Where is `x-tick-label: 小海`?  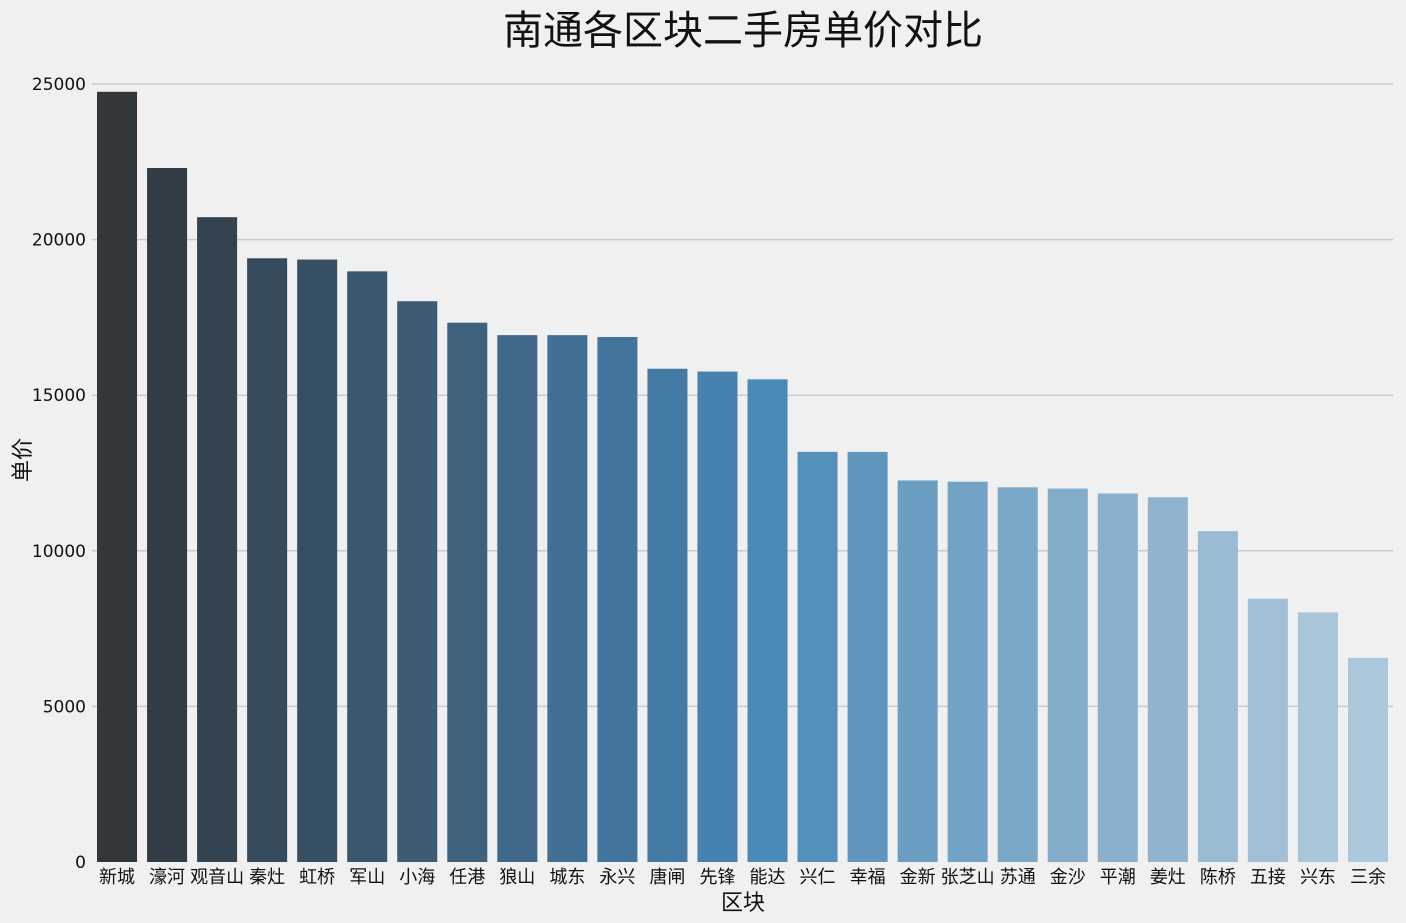 x-tick-label: 小海 is located at coordinates (417, 877).